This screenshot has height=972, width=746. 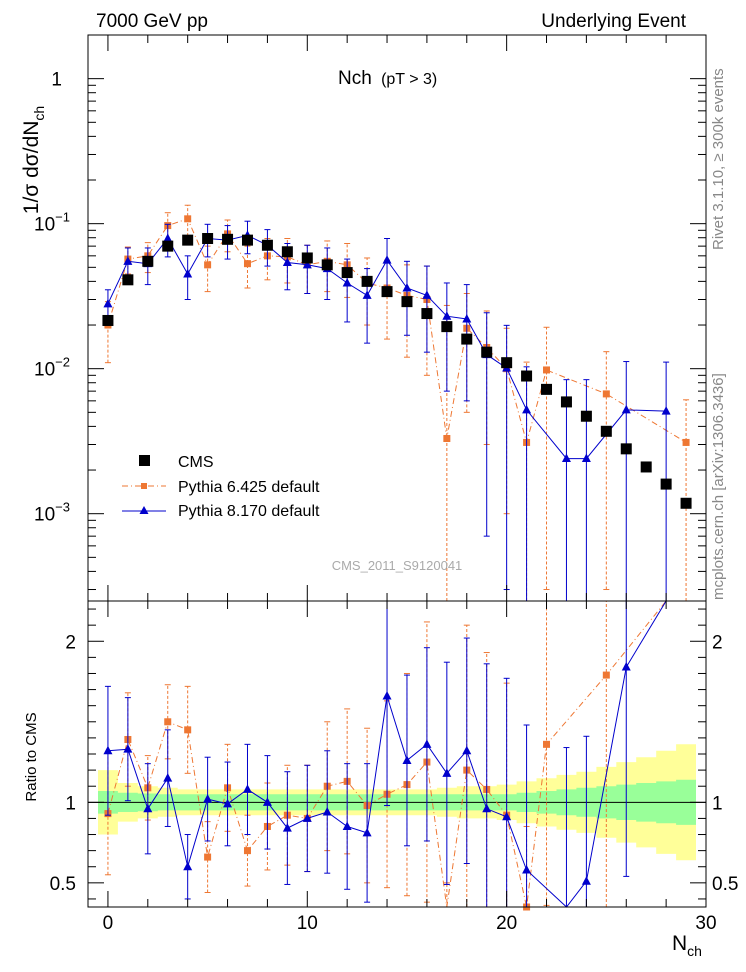 What do you see at coordinates (52, 513) in the screenshot?
I see `main-ytick-label: 10⁻³` at bounding box center [52, 513].